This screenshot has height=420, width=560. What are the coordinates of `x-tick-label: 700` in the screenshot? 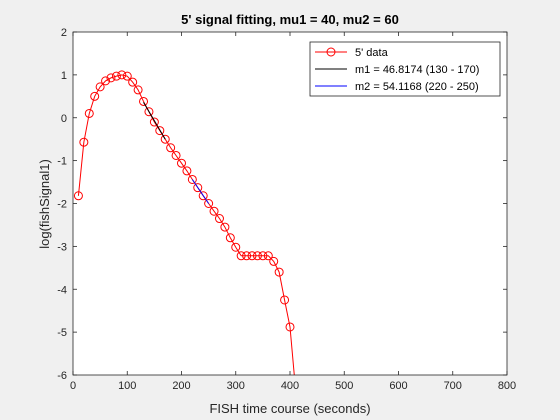 It's located at (453, 386).